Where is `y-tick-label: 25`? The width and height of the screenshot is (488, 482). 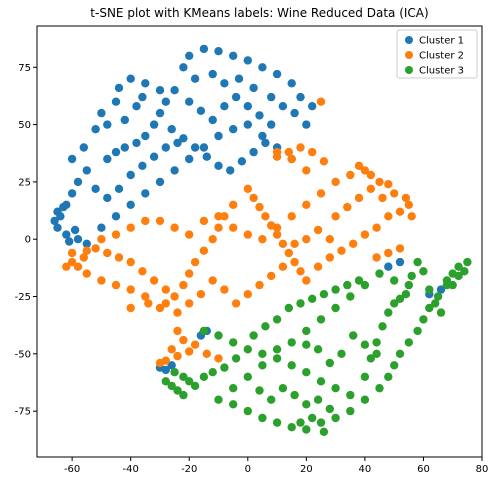 y-tick-label: 25 is located at coordinates (24, 182).